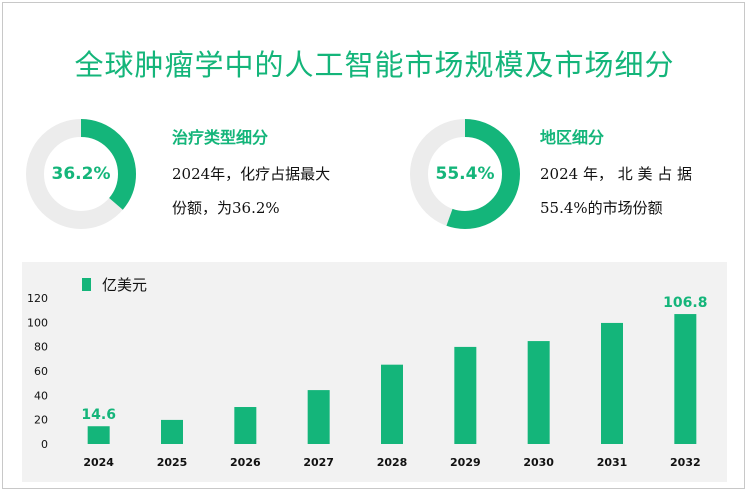  Describe the element at coordinates (125, 285) in the screenshot. I see `legend-label: 亿美元` at that location.